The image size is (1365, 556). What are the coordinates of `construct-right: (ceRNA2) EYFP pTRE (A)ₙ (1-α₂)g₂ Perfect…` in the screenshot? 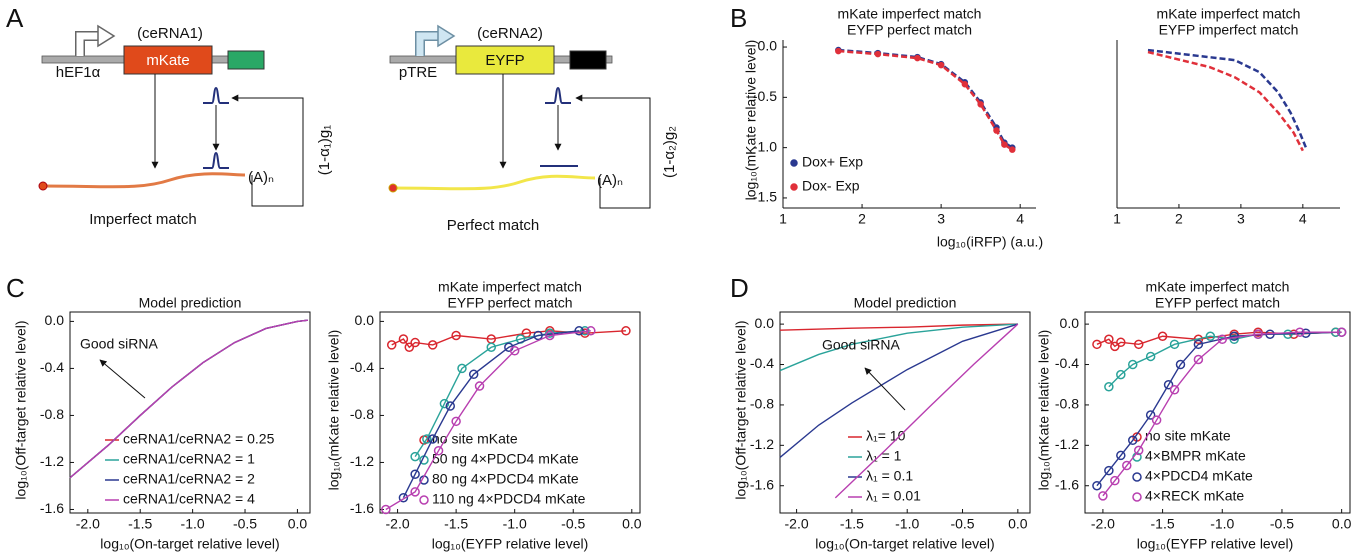 It's located at (533, 129).